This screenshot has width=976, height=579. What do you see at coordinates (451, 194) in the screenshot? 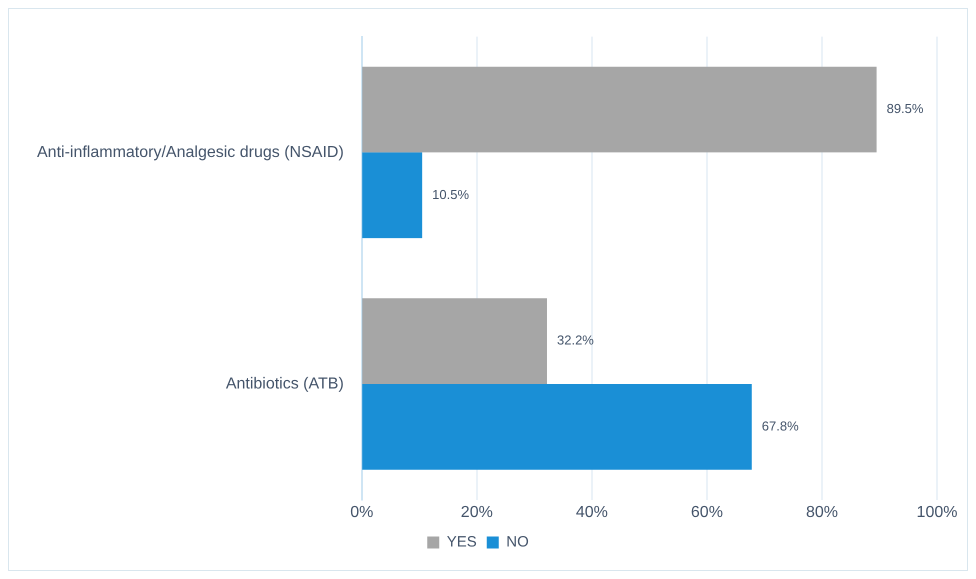
I see `data-label: 10.5%` at bounding box center [451, 194].